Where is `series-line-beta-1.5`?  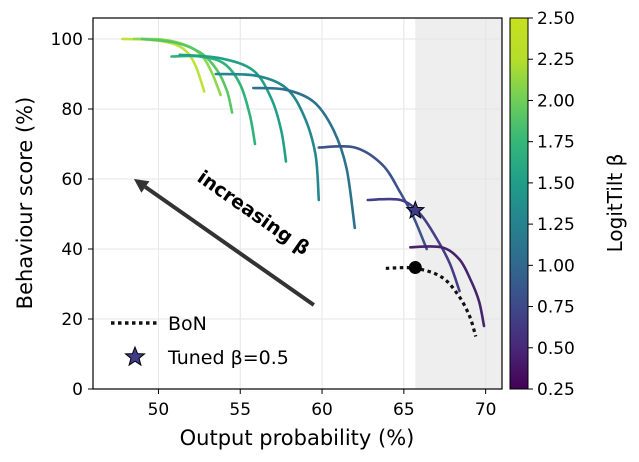
series-line-beta-1.5 is located at coordinates (233, 108).